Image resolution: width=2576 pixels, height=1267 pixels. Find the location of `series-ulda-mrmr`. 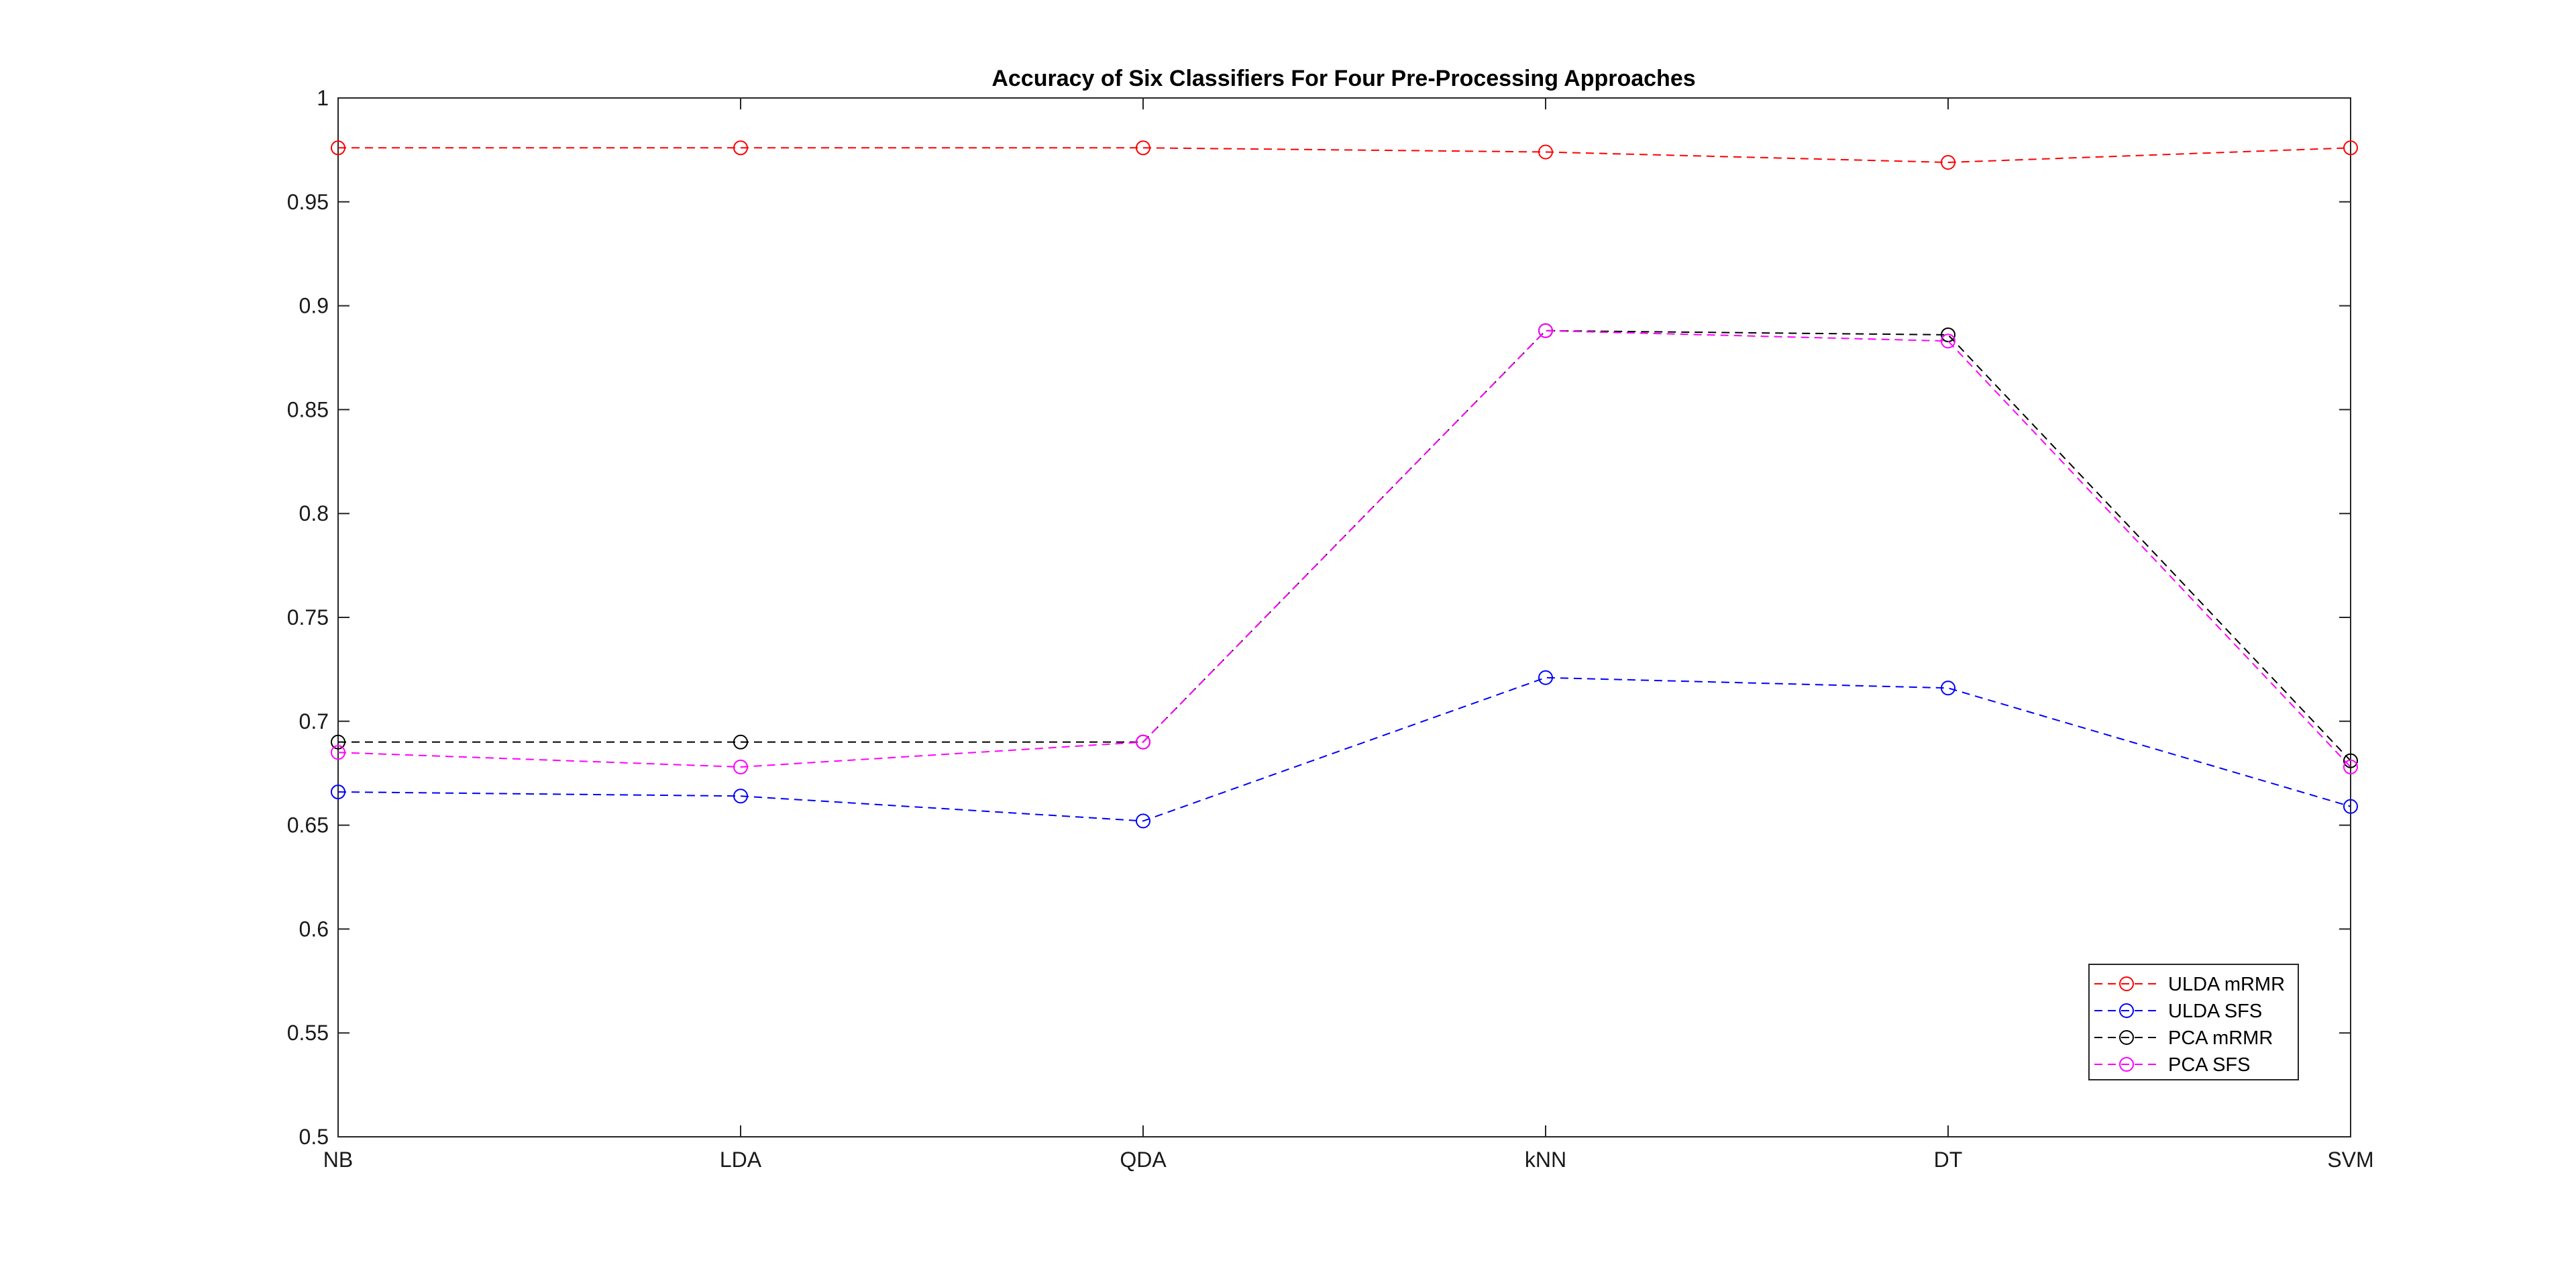

series-ulda-mrmr is located at coordinates (1344, 155).